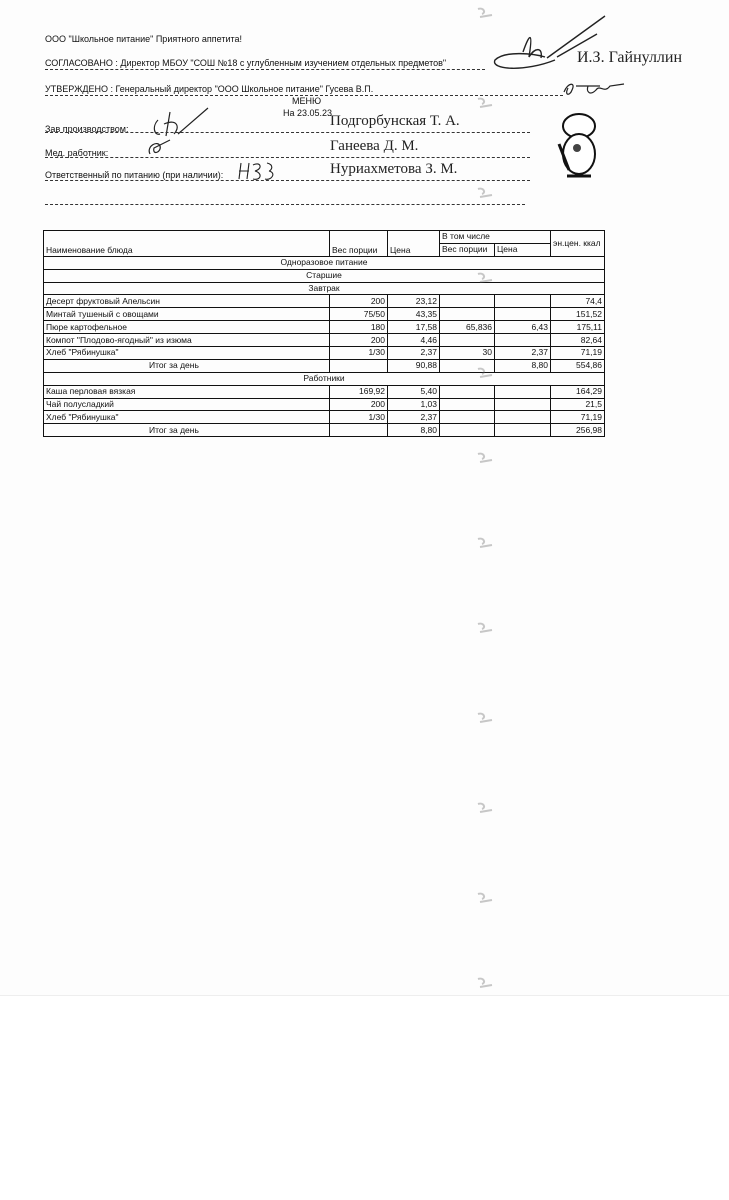 Image resolution: width=729 pixels, height=1200 pixels. Describe the element at coordinates (522, 327) in the screenshot. I see `cell-sub-price: 6,43` at that location.